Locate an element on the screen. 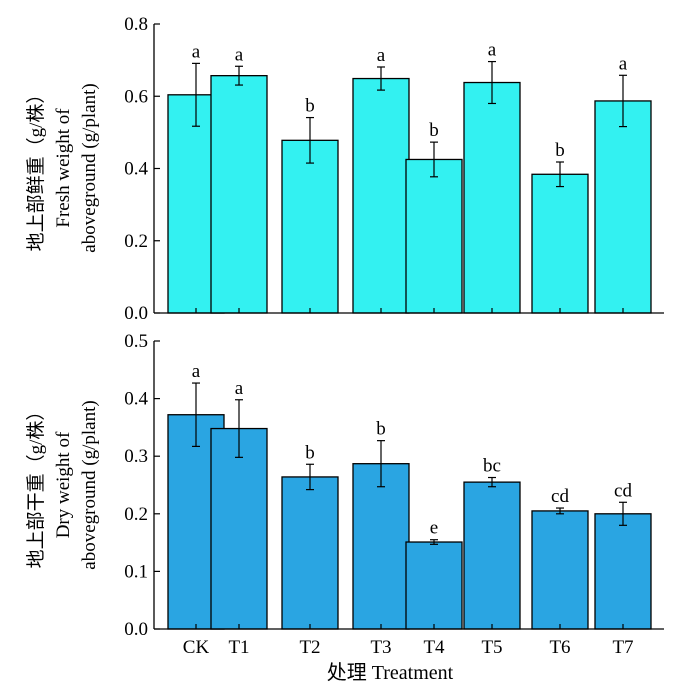  fresh-weight-significance-t7: a is located at coordinates (623, 63).